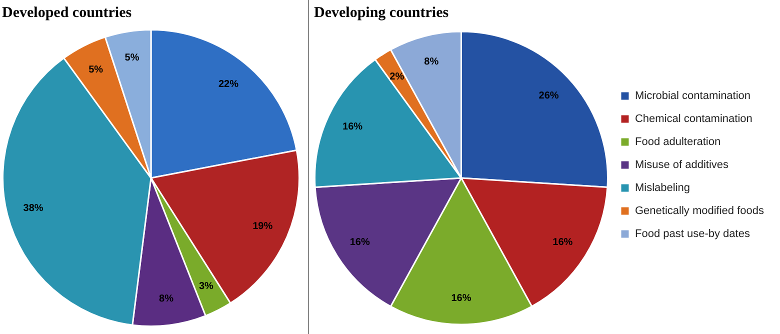 The height and width of the screenshot is (334, 780). What do you see at coordinates (206, 286) in the screenshot?
I see `data-label: 3%` at bounding box center [206, 286].